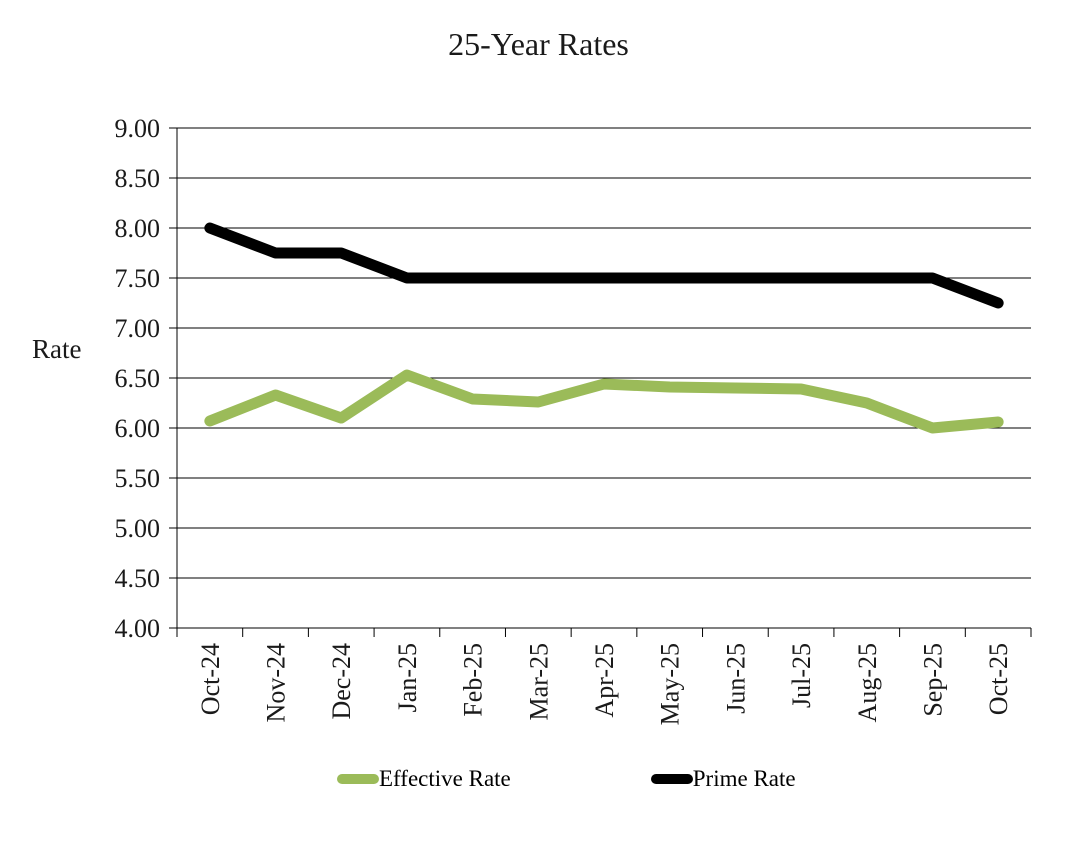 This screenshot has width=1077, height=844. What do you see at coordinates (138, 278) in the screenshot?
I see `y-tick-label: 7.50` at bounding box center [138, 278].